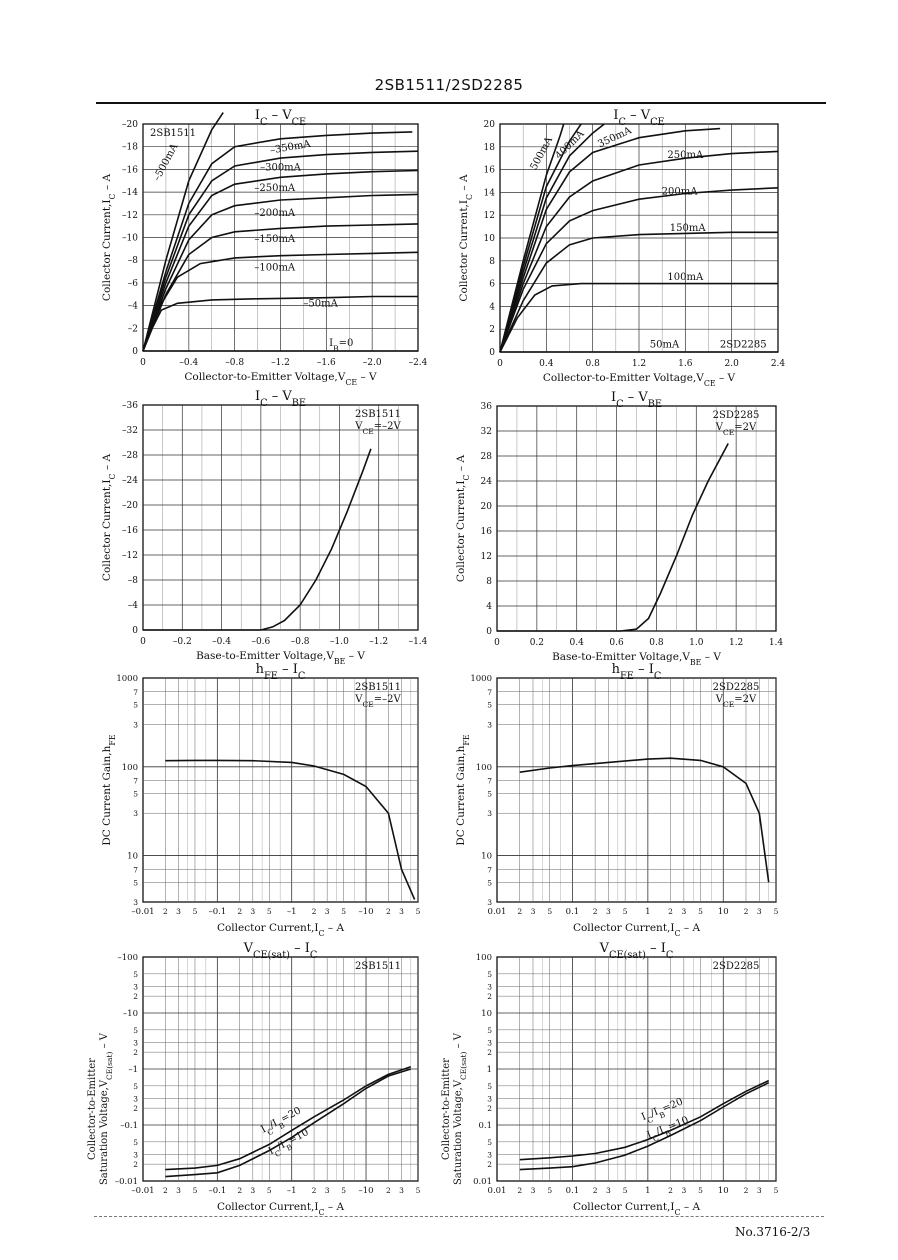  What do you see at coordinates (133, 581) in the screenshot?
I see `y-tick-label: –8` at bounding box center [133, 581].